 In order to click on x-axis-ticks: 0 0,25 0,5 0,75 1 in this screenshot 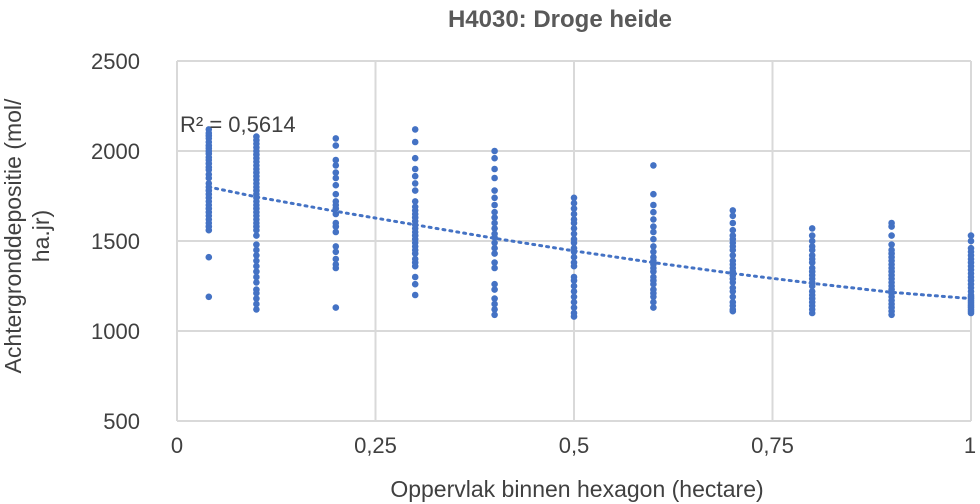, I will do `click(573, 445)`.